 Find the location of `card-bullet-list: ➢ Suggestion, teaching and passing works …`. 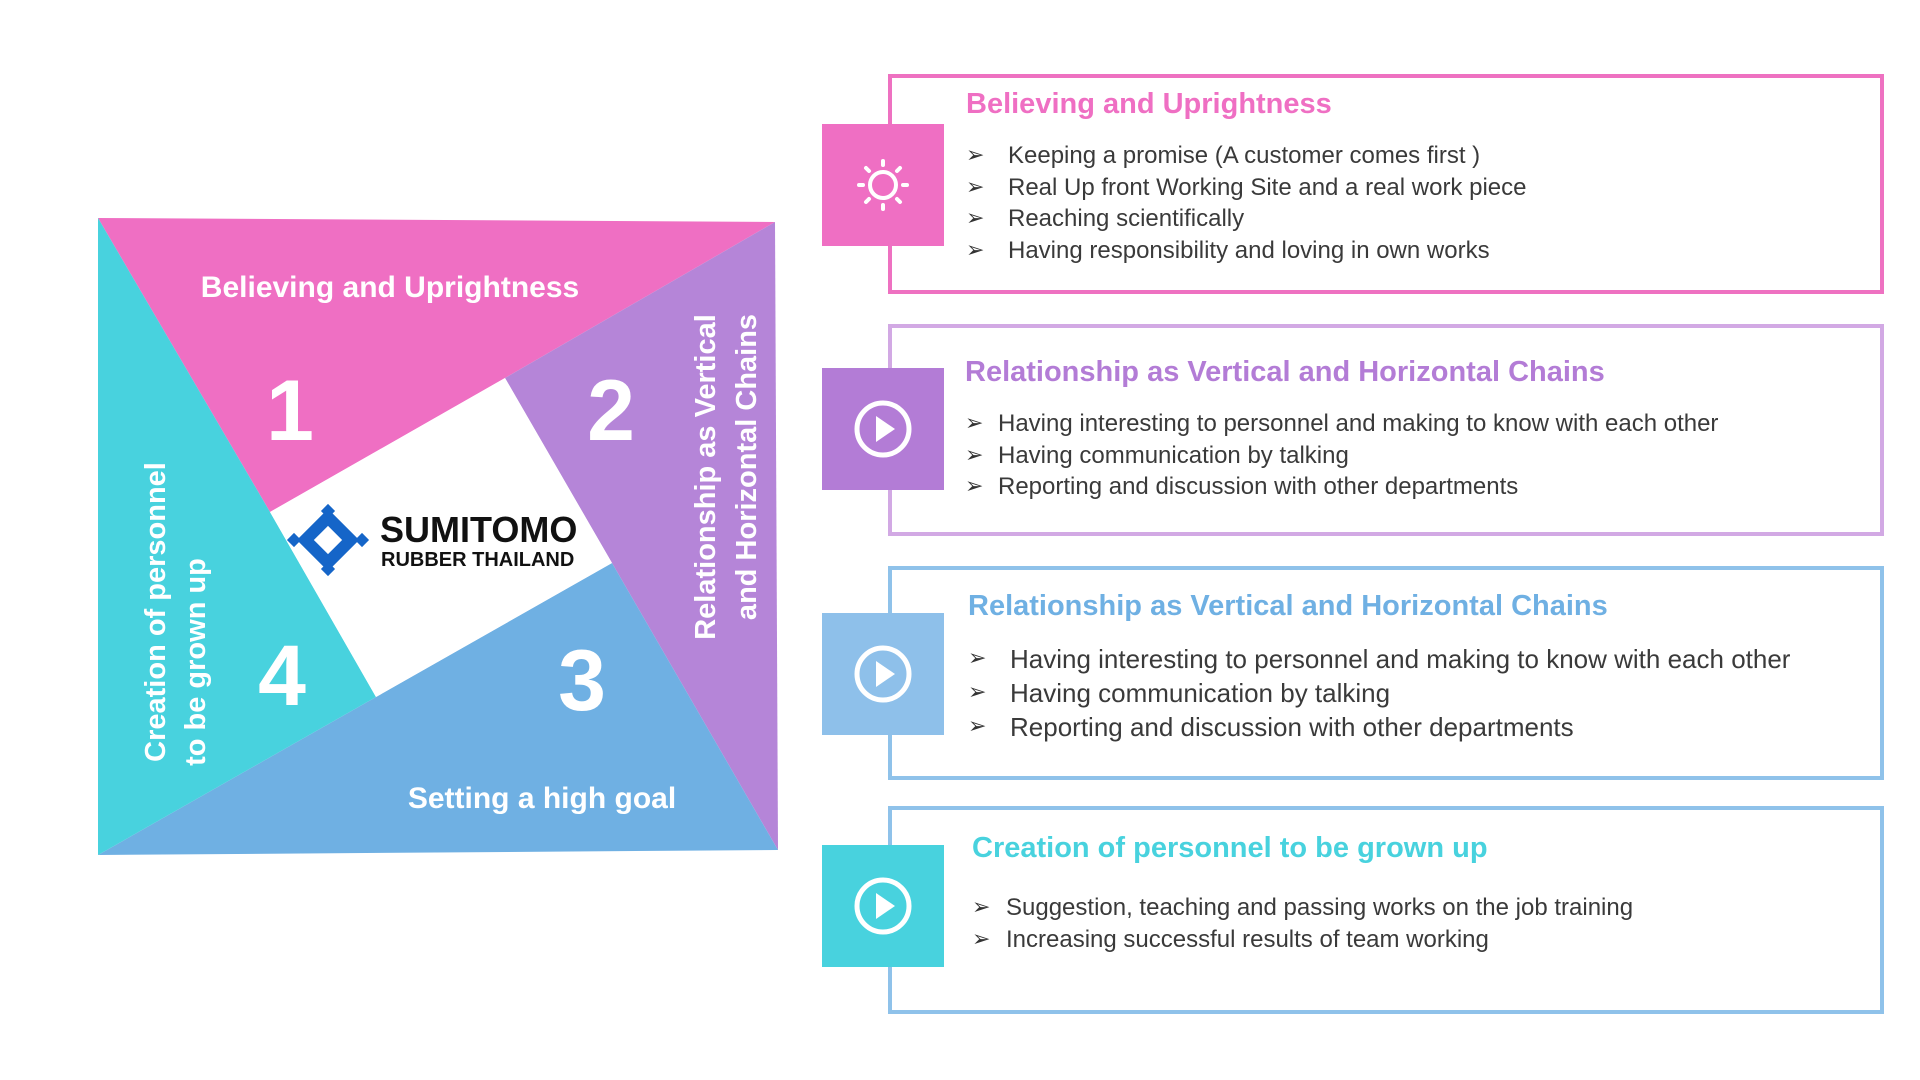

card-bullet-list: ➢ Suggestion, teaching and passing works … is located at coordinates (1302, 923).